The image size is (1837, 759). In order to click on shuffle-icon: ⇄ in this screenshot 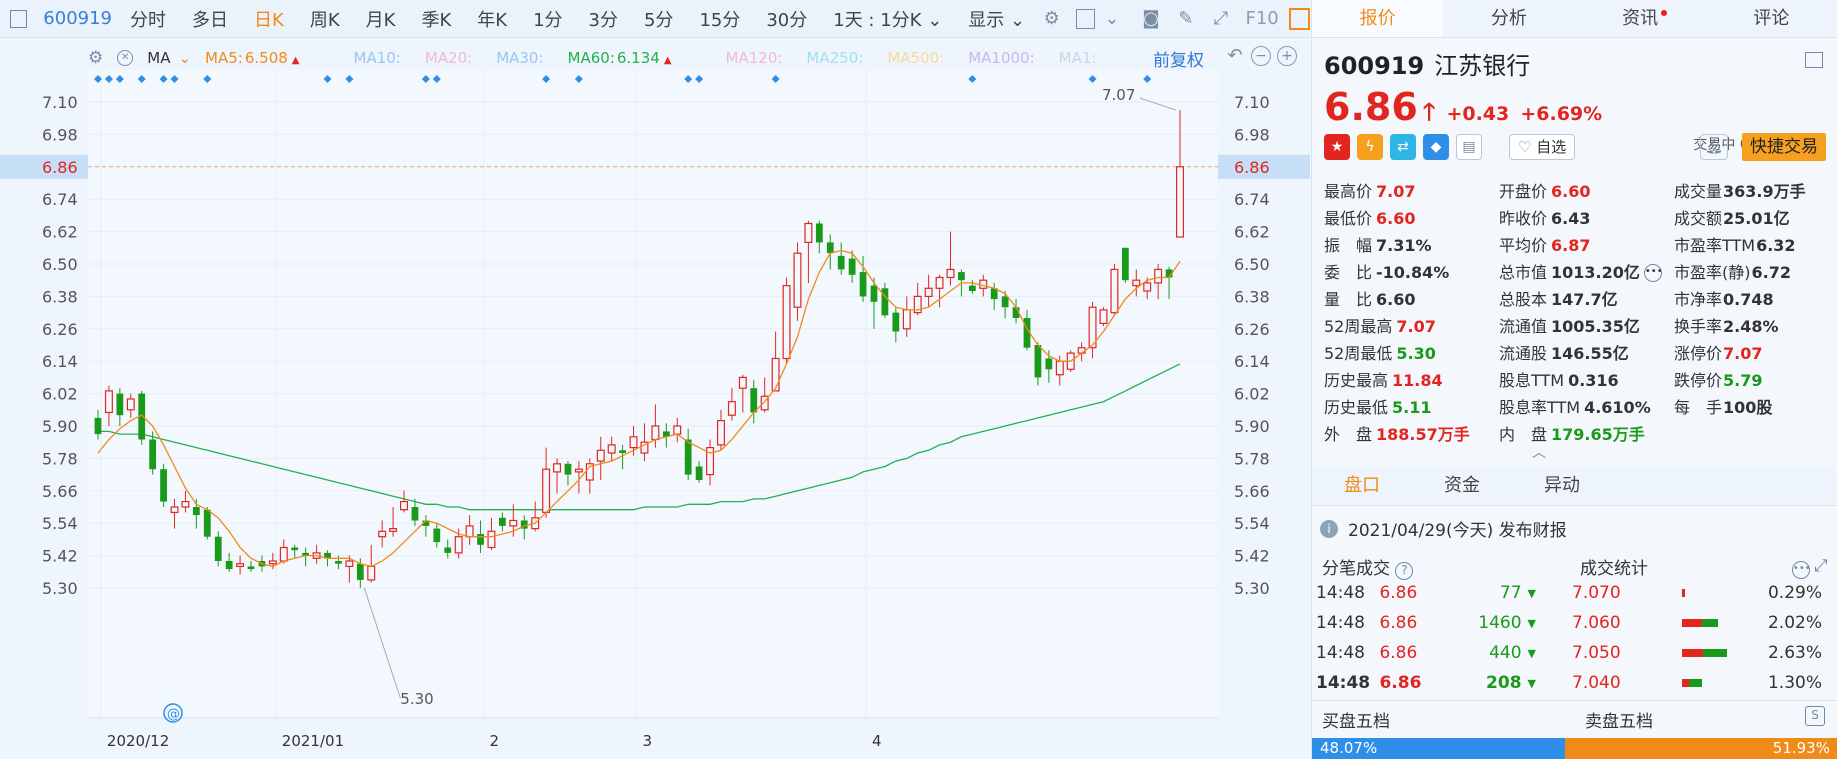, I will do `click(1403, 147)`.